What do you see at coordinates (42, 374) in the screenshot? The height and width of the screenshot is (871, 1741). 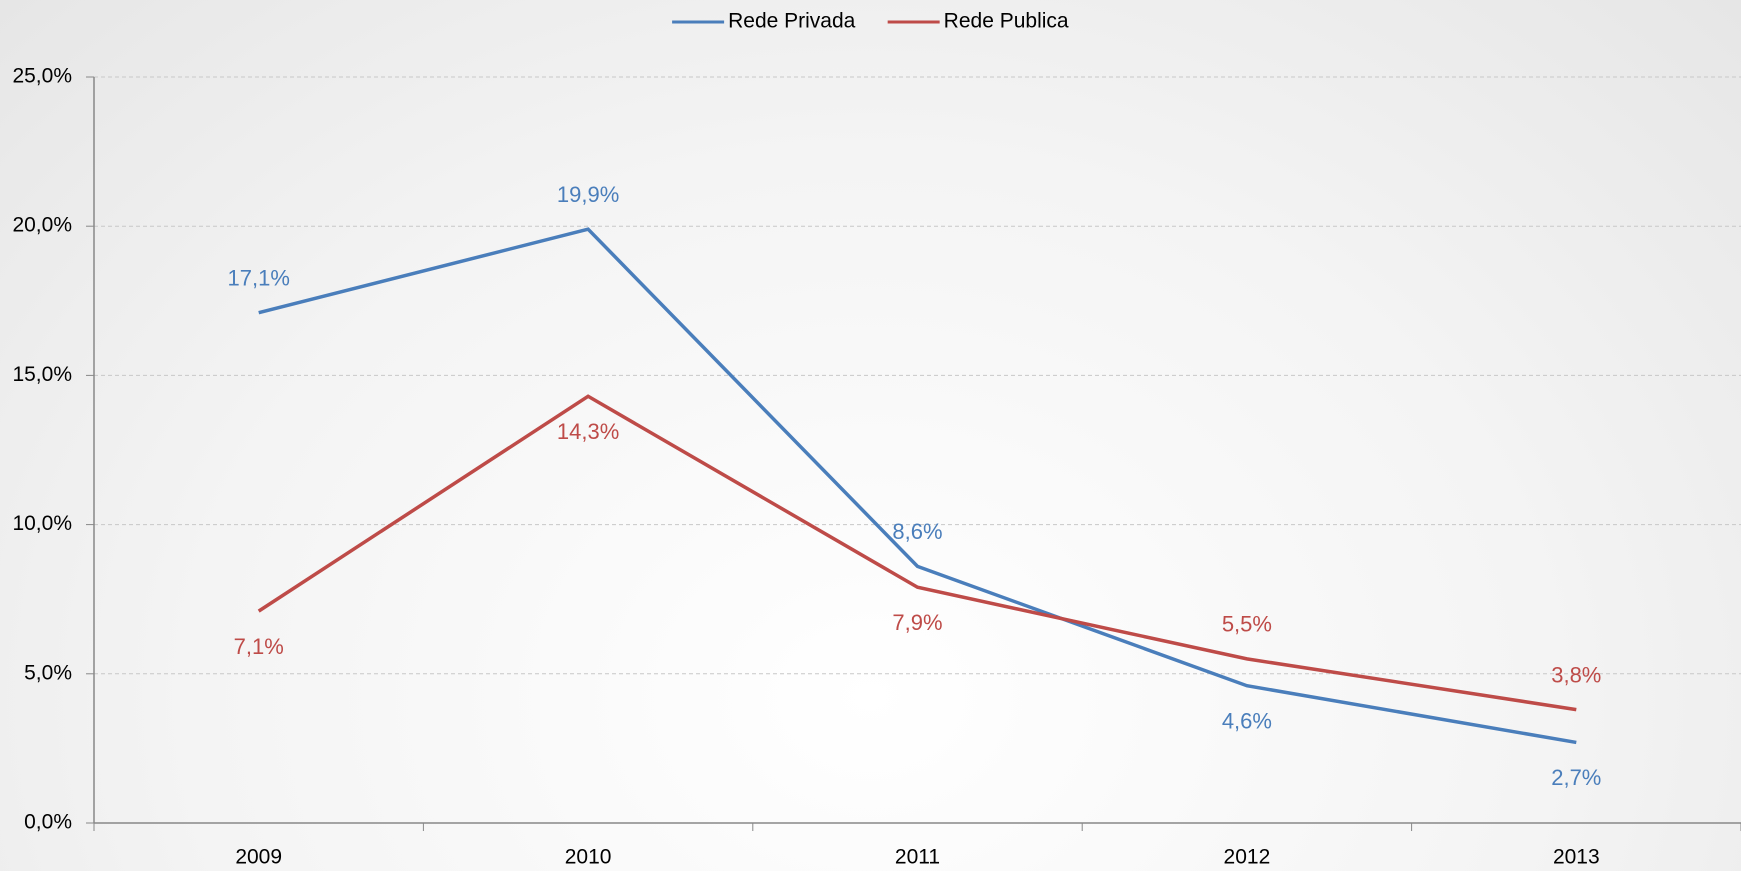 I see `y-tick-label: 15,0%` at bounding box center [42, 374].